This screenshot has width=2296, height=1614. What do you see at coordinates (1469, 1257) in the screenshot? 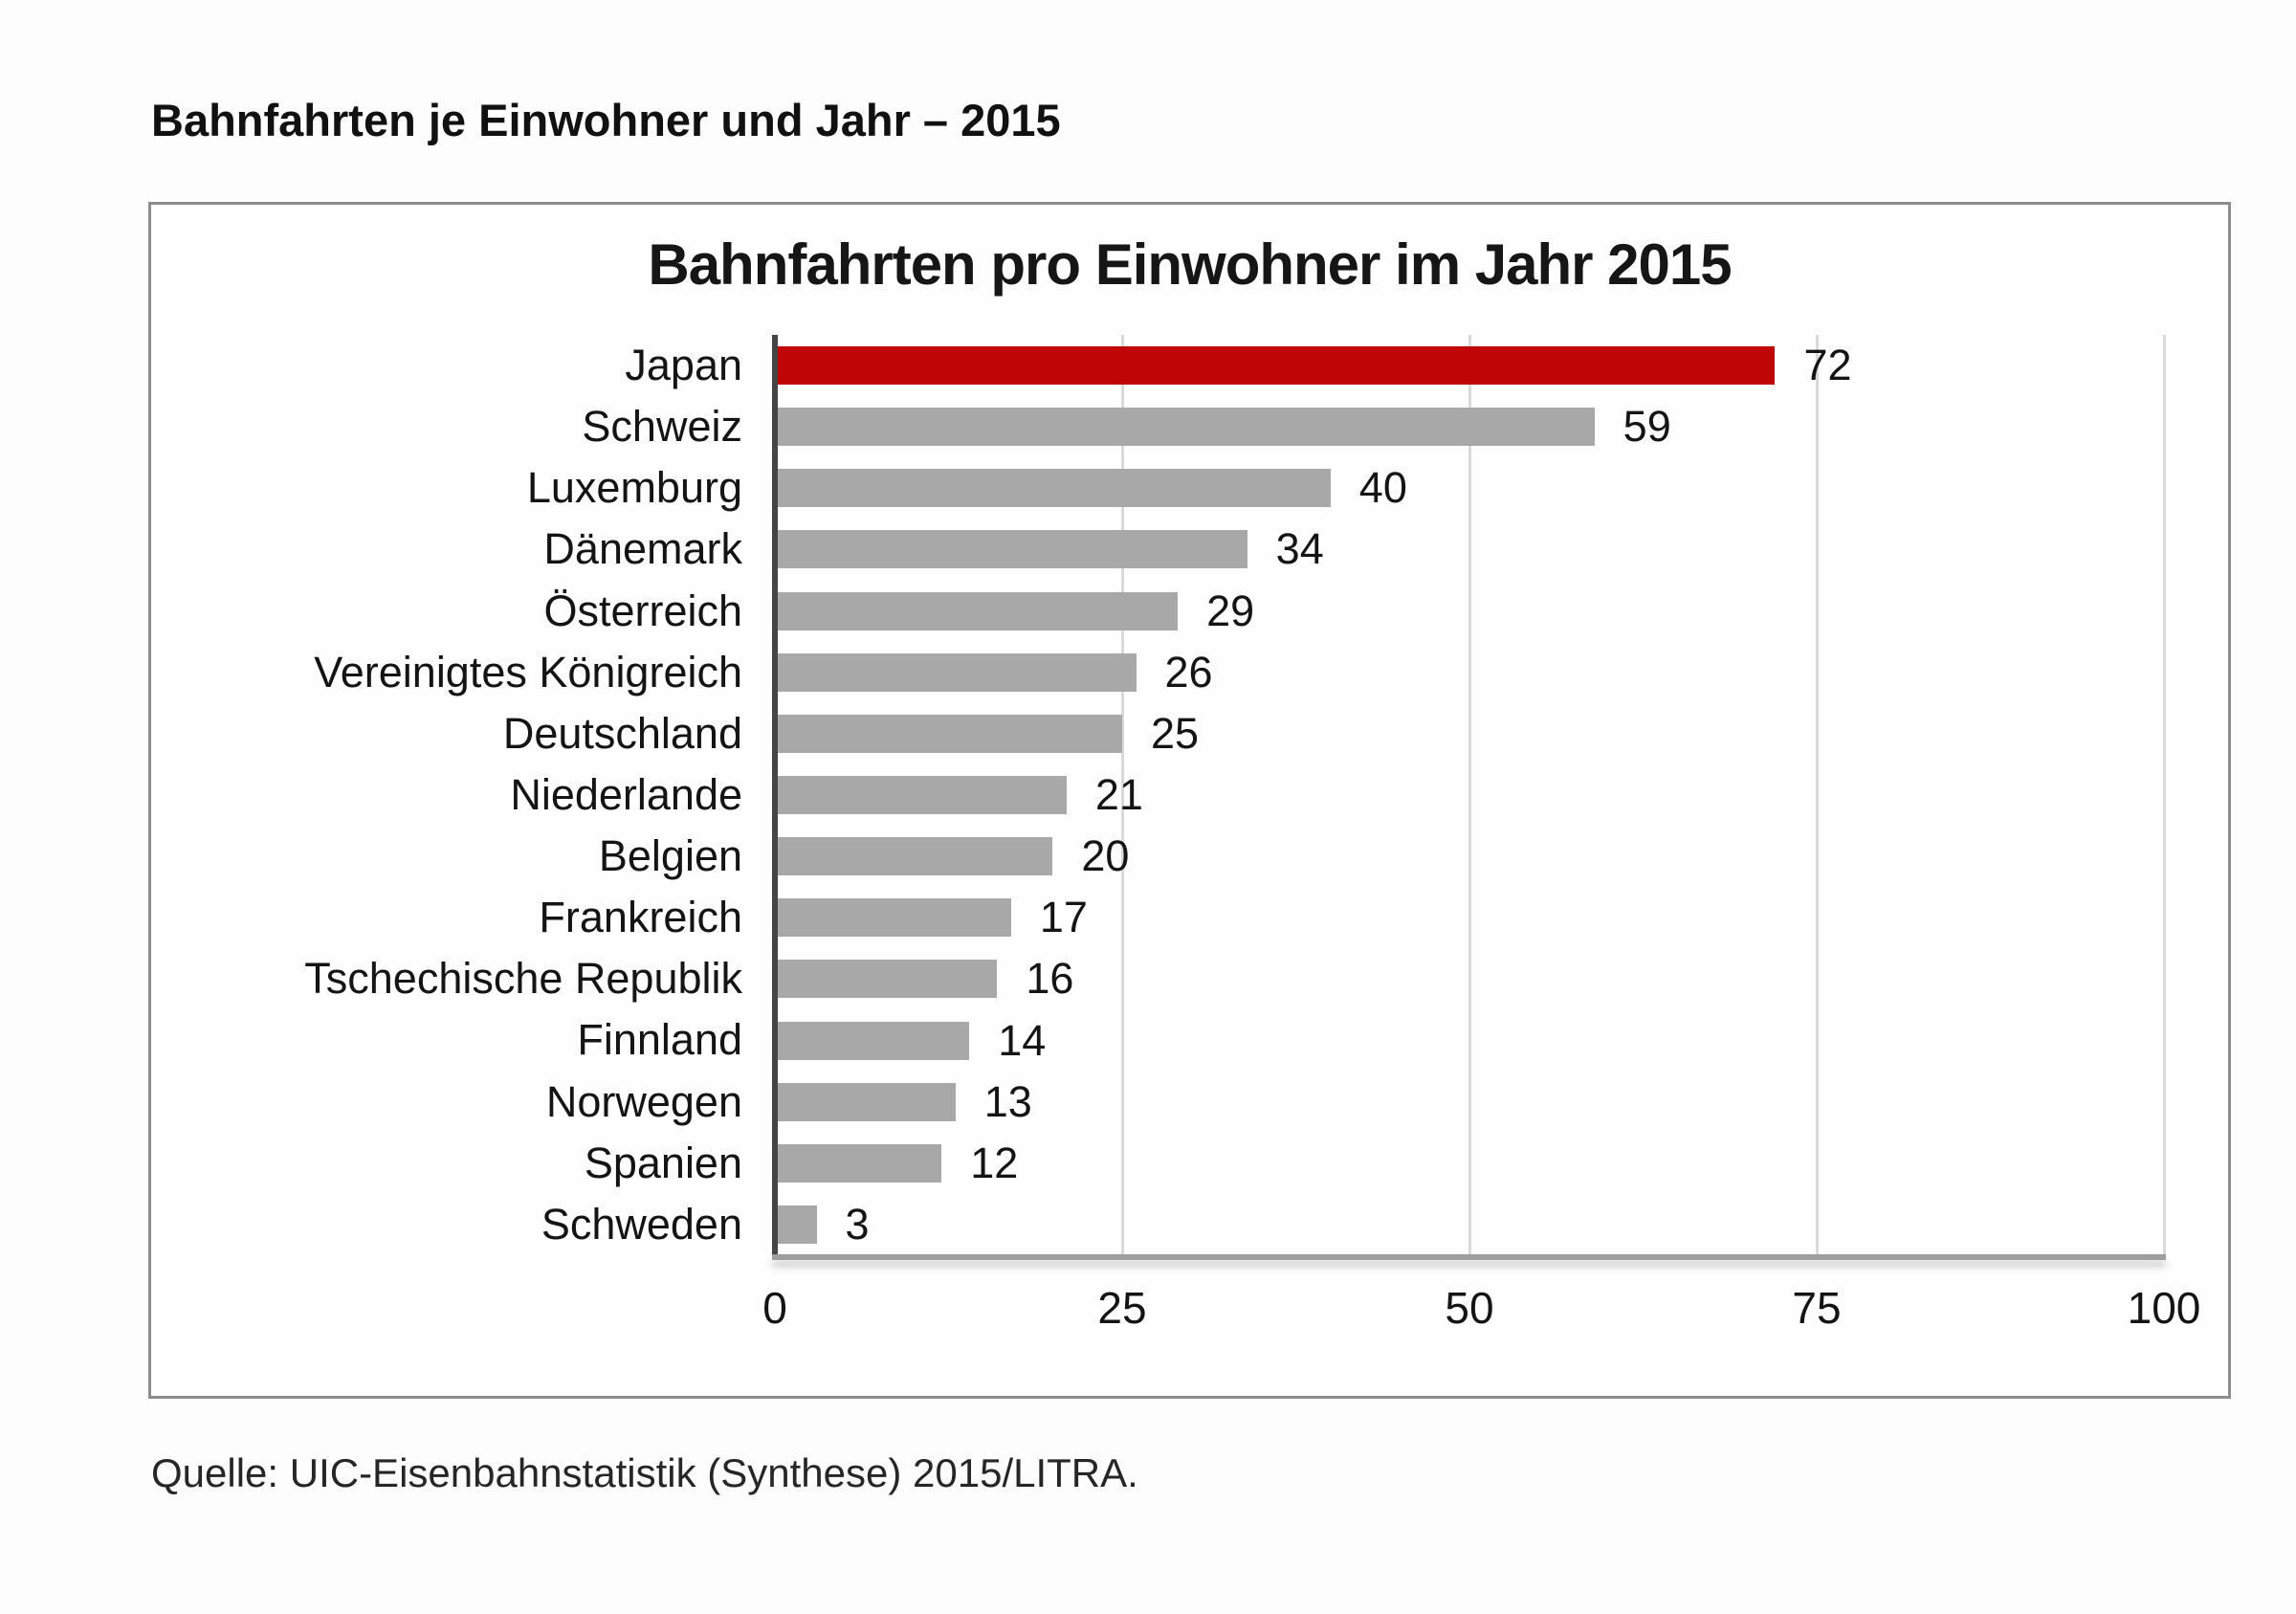
I see `x-axis-line` at bounding box center [1469, 1257].